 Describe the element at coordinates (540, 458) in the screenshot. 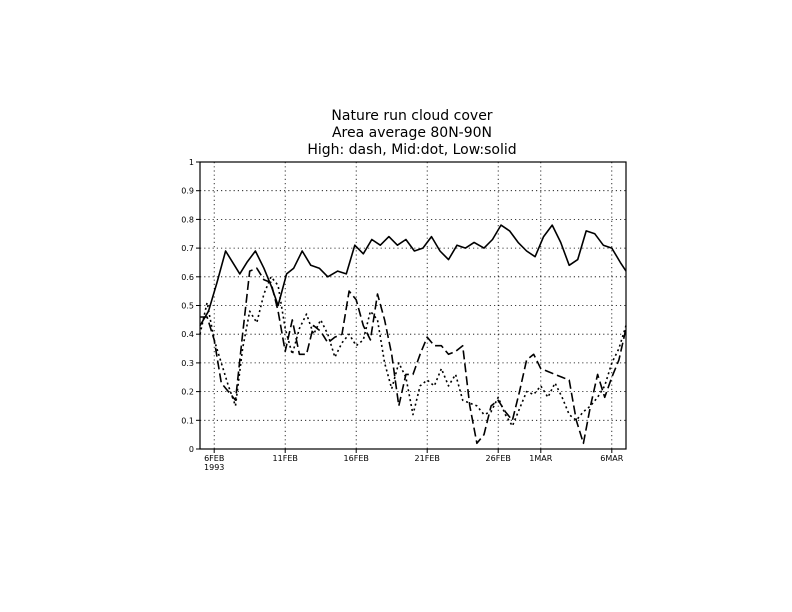

I see `x-tick-label: 1MAR` at that location.